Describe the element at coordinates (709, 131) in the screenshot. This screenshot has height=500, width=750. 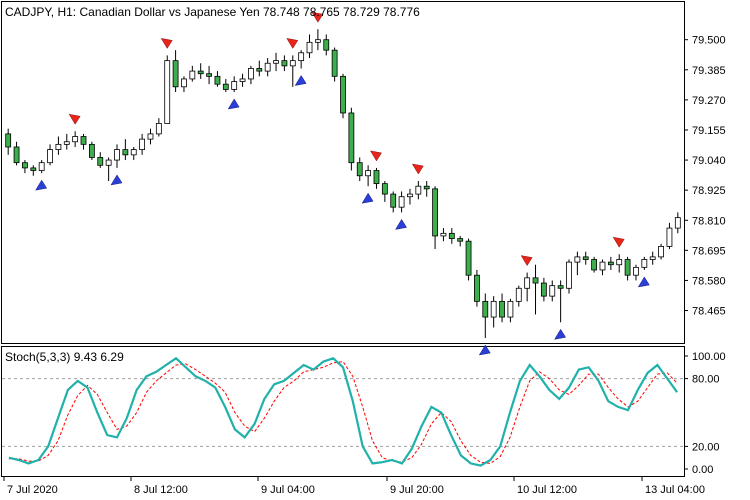
I see `price-axis-label: 79.155` at that location.